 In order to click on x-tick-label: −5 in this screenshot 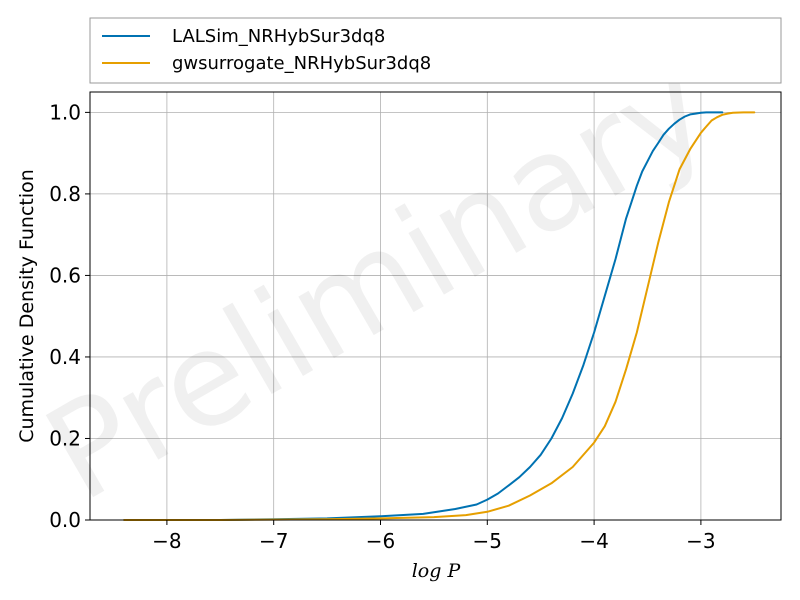, I will do `click(487, 541)`.